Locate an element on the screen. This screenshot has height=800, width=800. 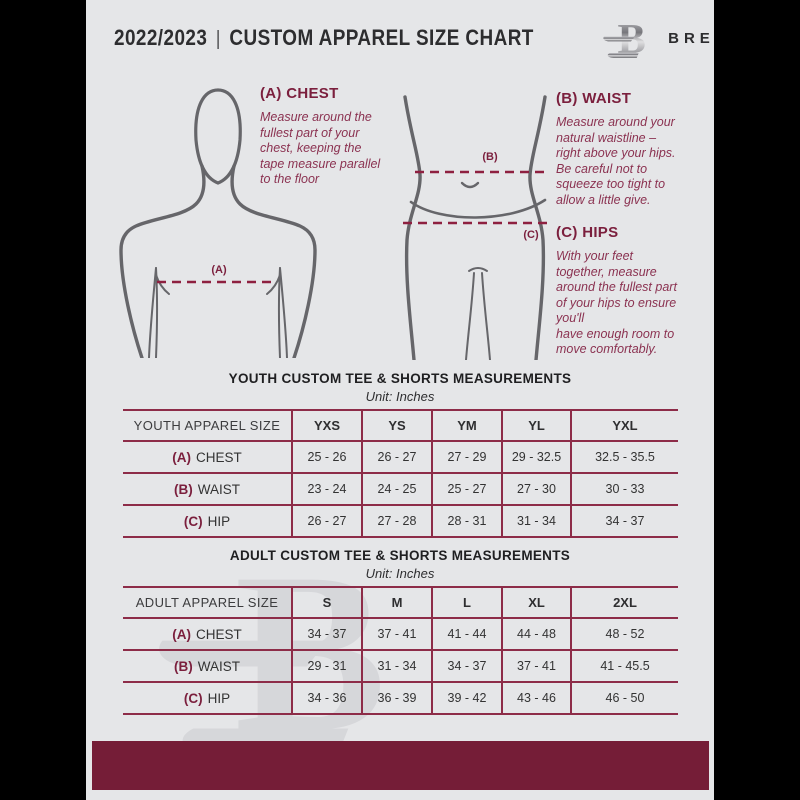
adult-corner-label: ADULT APPAREL SIZE is located at coordinates (207, 603).